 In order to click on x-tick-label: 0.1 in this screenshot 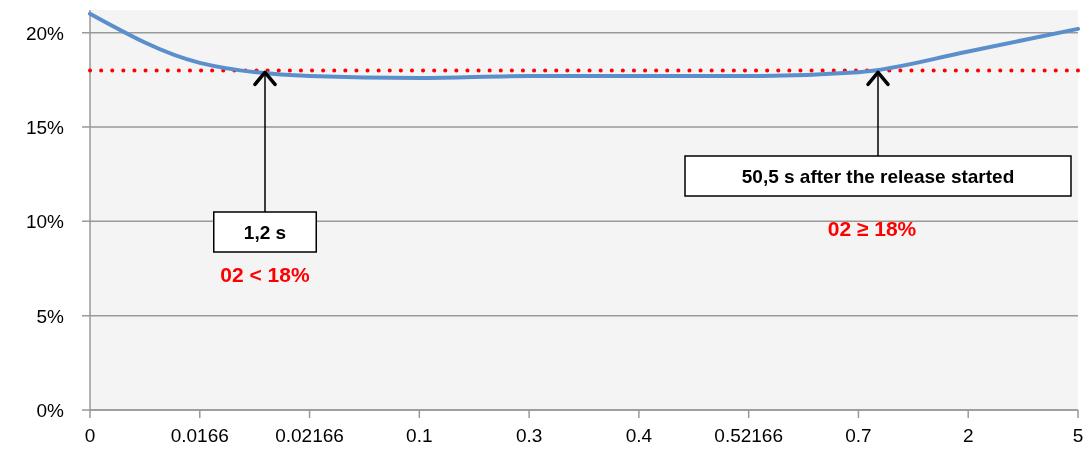, I will do `click(419, 435)`.